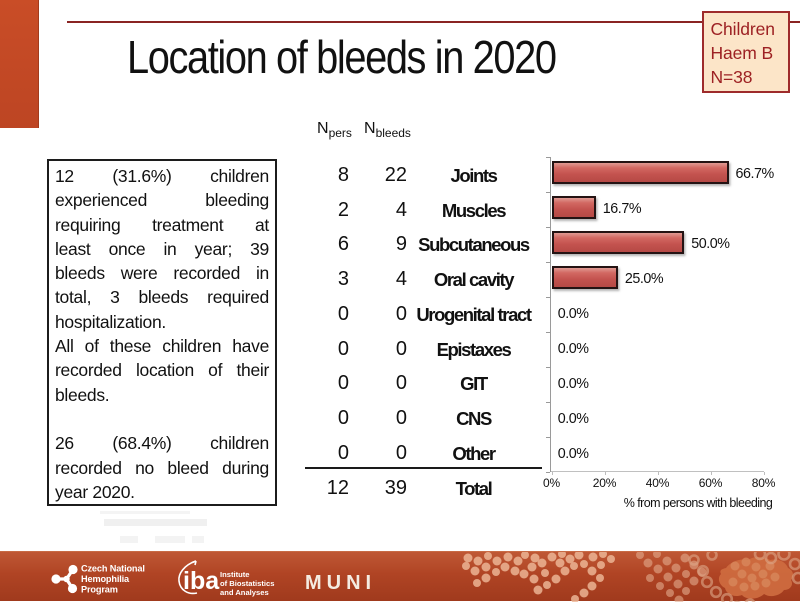 This screenshot has height=602, width=800. What do you see at coordinates (235, 574) in the screenshot?
I see `svg-text: Institute` at bounding box center [235, 574].